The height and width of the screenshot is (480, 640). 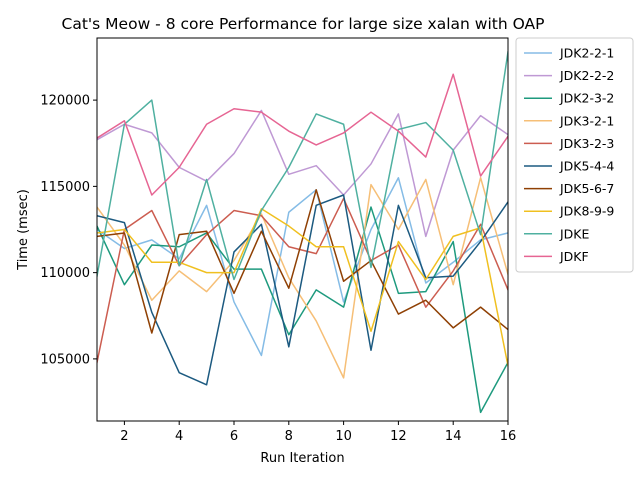 What do you see at coordinates (586, 143) in the screenshot?
I see `legend-label: JDK3-2-3` at bounding box center [586, 143].